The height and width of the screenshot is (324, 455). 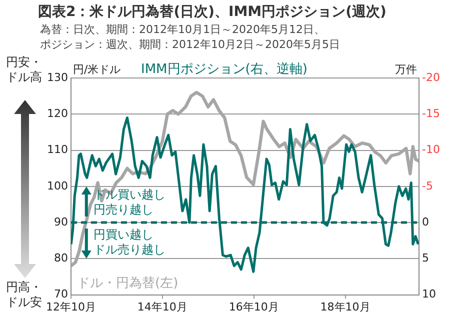 What do you see at coordinates (431, 149) in the screenshot?
I see `y2-tick-label: -10` at bounding box center [431, 149].